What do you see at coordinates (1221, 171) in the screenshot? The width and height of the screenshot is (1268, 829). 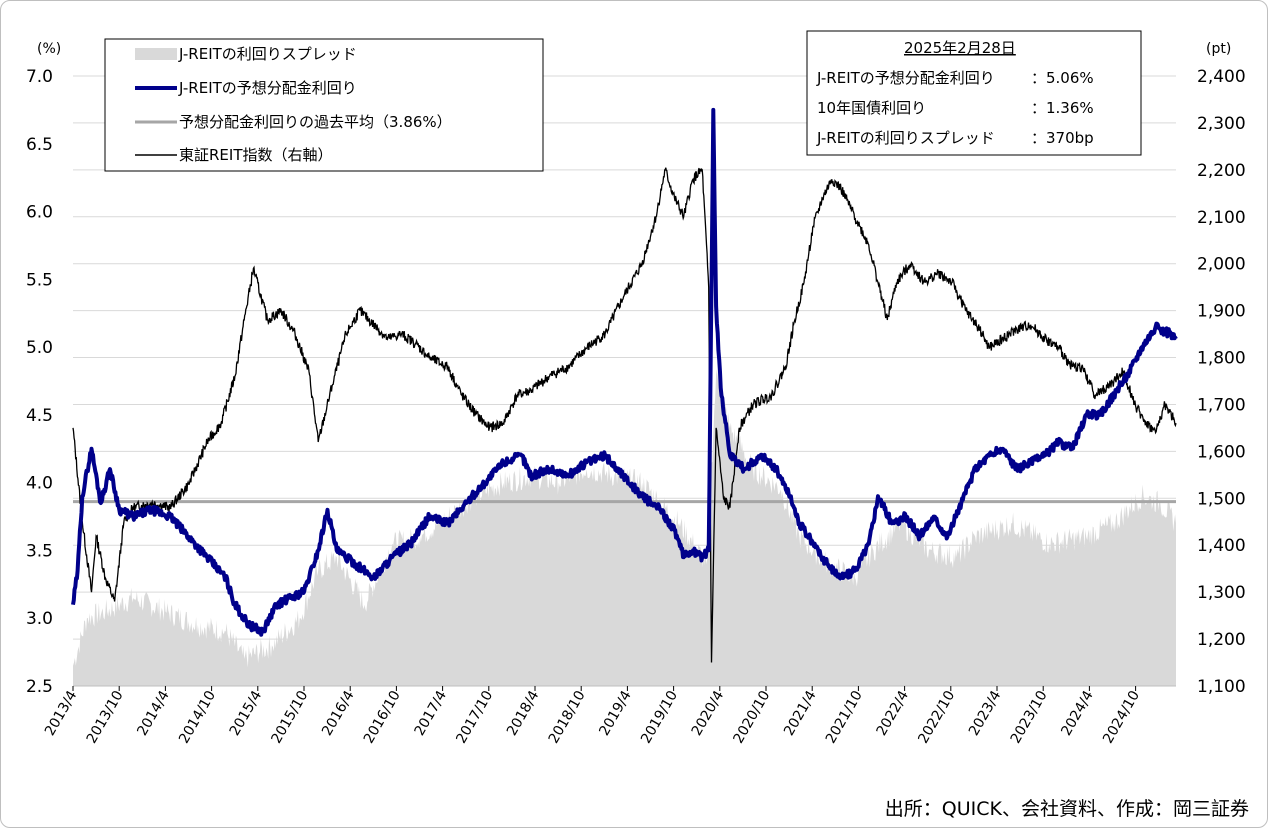 I see `right-tick-label: 2,200` at bounding box center [1221, 171].